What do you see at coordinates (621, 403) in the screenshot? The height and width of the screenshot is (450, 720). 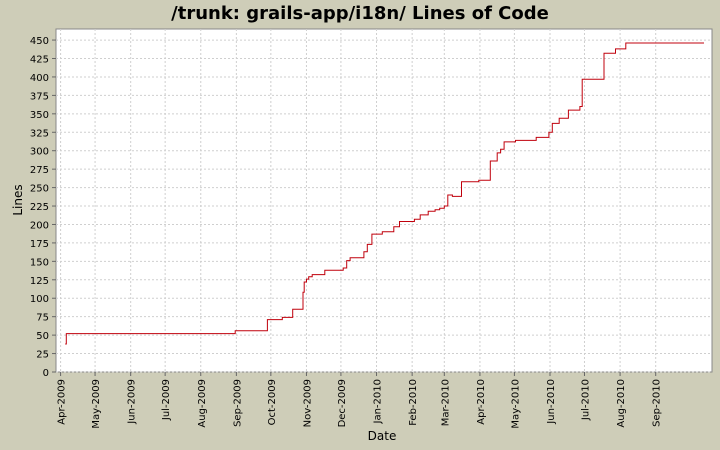 I see `x-tick-label: Aug-2010` at bounding box center [621, 403].